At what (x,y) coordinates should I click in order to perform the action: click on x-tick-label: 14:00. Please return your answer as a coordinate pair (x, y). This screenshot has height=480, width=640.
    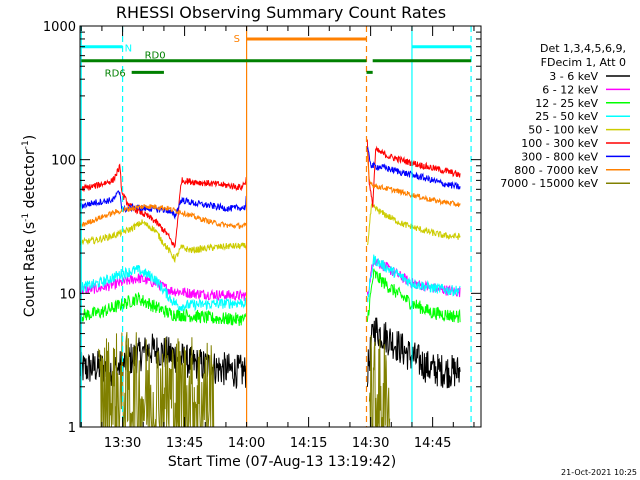
    Looking at the image, I should click on (246, 443).